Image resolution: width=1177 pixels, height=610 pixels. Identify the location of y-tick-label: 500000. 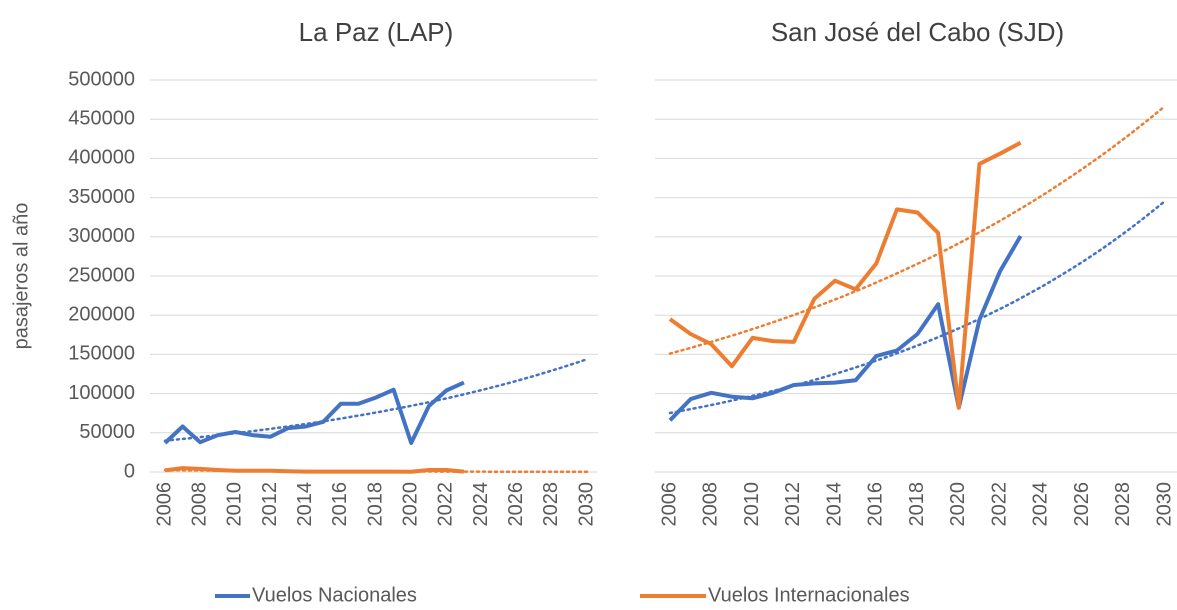
(101, 79).